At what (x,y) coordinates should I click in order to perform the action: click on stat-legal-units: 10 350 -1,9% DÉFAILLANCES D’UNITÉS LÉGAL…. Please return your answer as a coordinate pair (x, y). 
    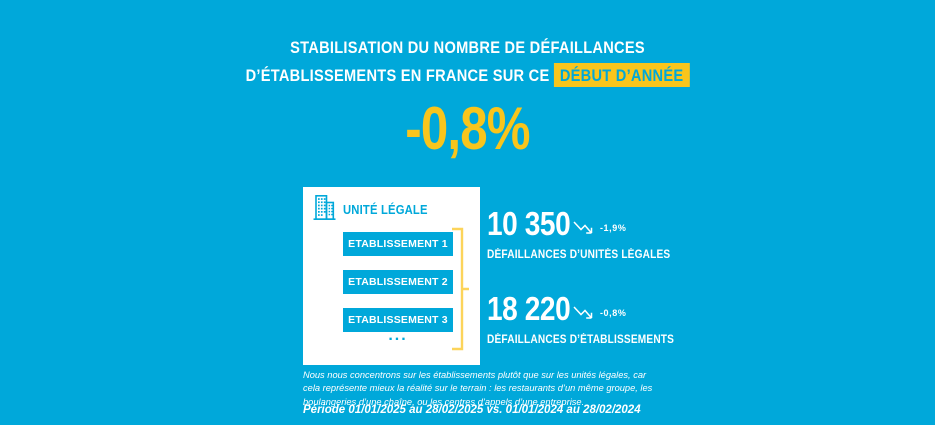
    Looking at the image, I should click on (591, 234).